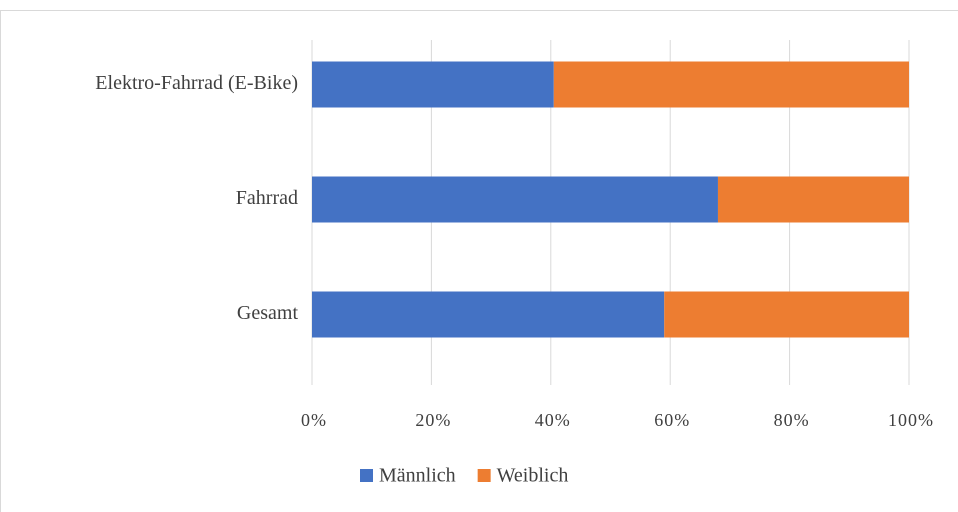 The width and height of the screenshot is (958, 512). I want to click on x-tick-label: 100%, so click(911, 420).